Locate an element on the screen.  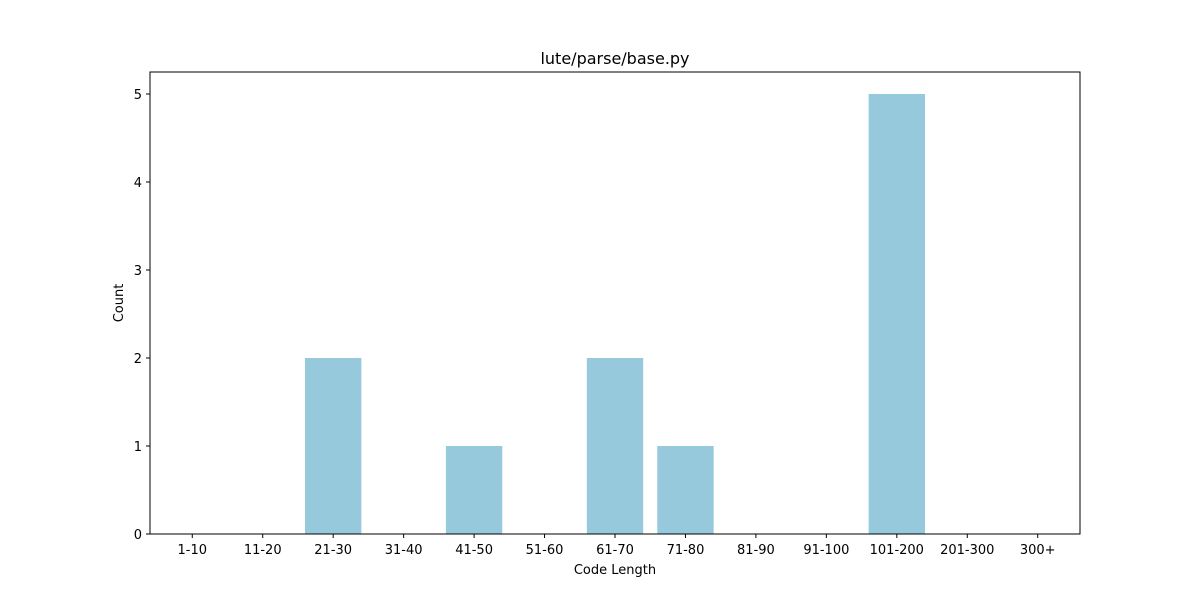
x-tick-label: 11-20 is located at coordinates (263, 550).